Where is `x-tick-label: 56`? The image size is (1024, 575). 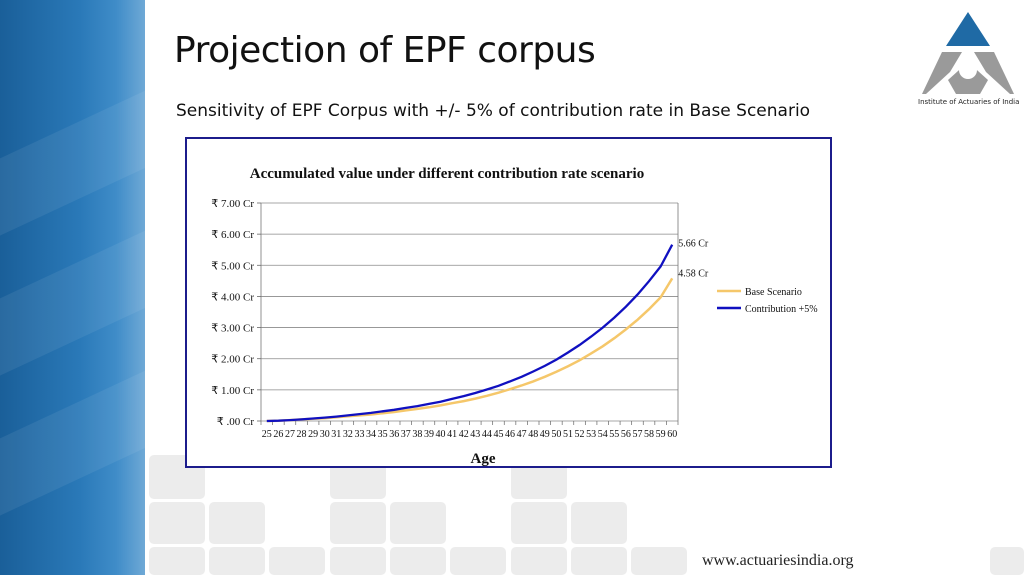
x-tick-label: 56 is located at coordinates (626, 434).